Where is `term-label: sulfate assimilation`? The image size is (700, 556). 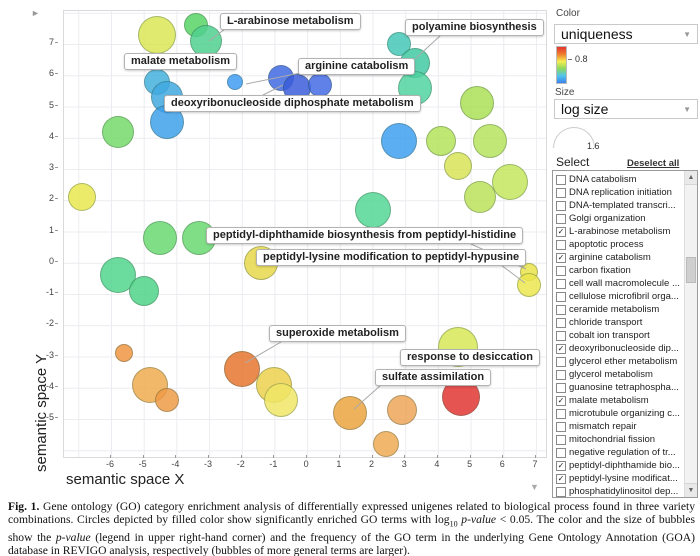 term-label: sulfate assimilation is located at coordinates (433, 377).